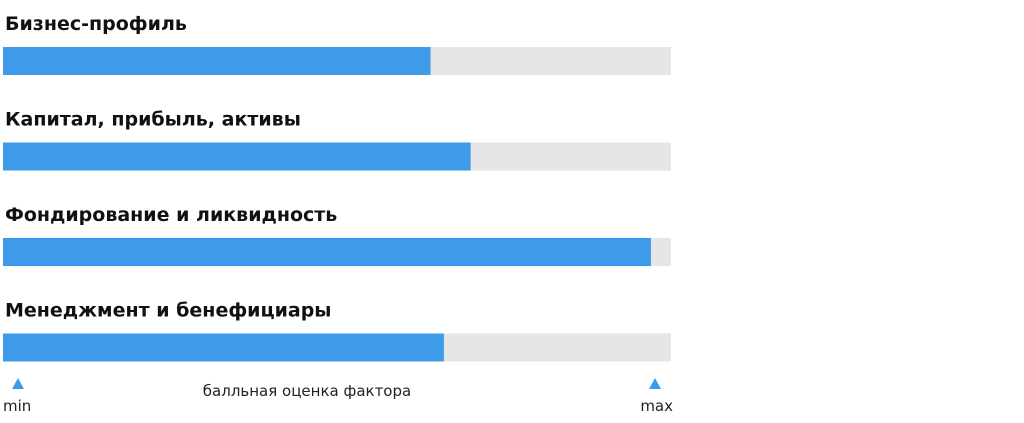 Image resolution: width=1024 pixels, height=423 pixels. What do you see at coordinates (96, 24) in the screenshot?
I see `category-label: Бизнес-профиль` at bounding box center [96, 24].